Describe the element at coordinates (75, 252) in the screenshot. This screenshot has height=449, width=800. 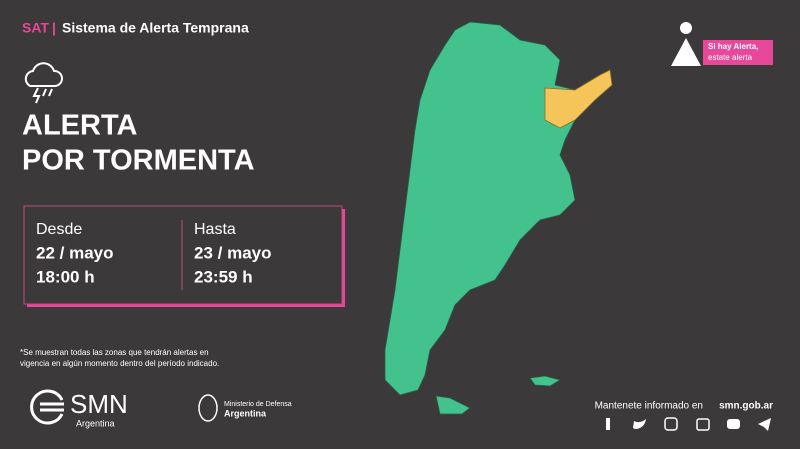
I see `from-date: 22 / mayo` at that location.